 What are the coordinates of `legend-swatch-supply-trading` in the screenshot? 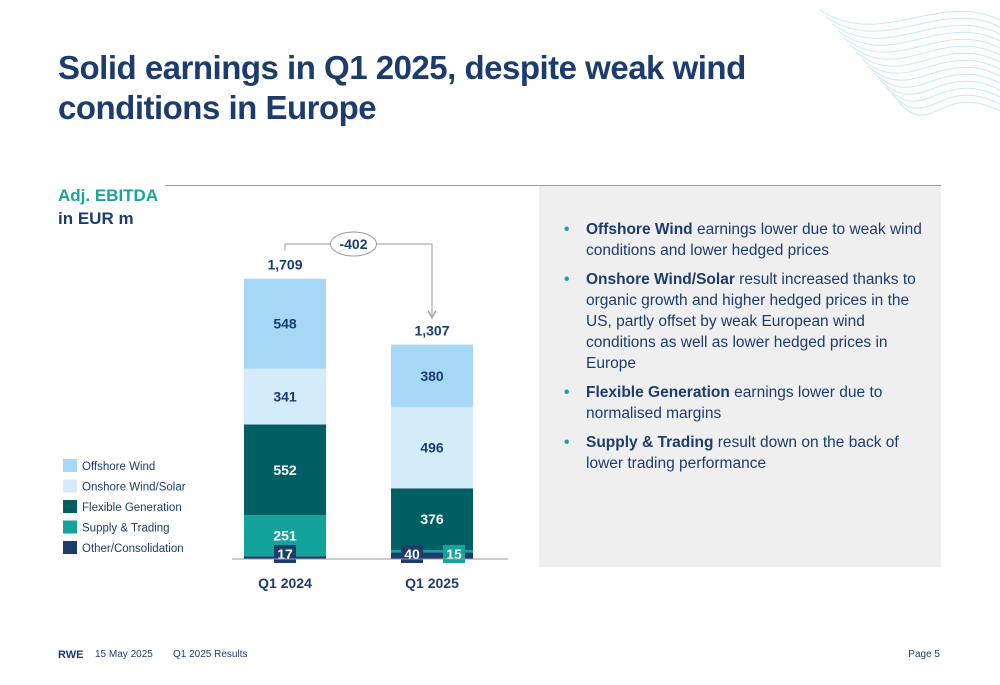 It's located at (70, 527).